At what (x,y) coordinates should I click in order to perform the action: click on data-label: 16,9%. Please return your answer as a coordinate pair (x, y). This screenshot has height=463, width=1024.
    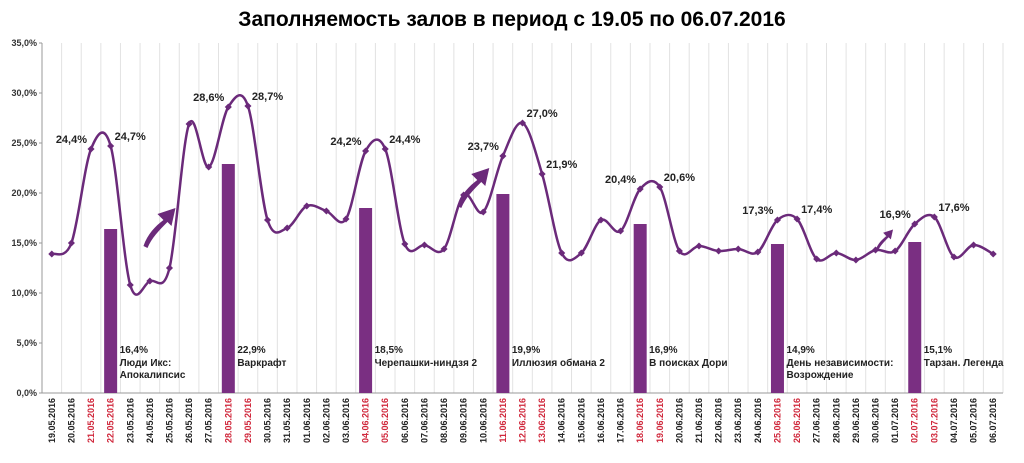
    Looking at the image, I should click on (895, 215).